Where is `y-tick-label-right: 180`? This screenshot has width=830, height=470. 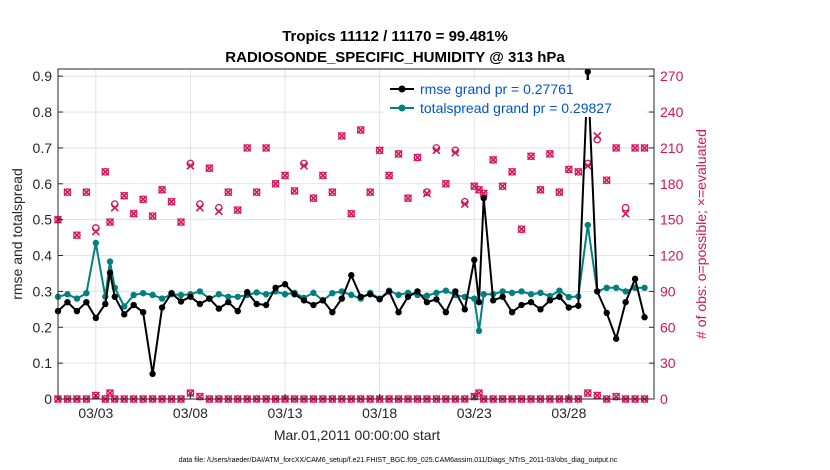
y-tick-label-right: 180 is located at coordinates (672, 184).